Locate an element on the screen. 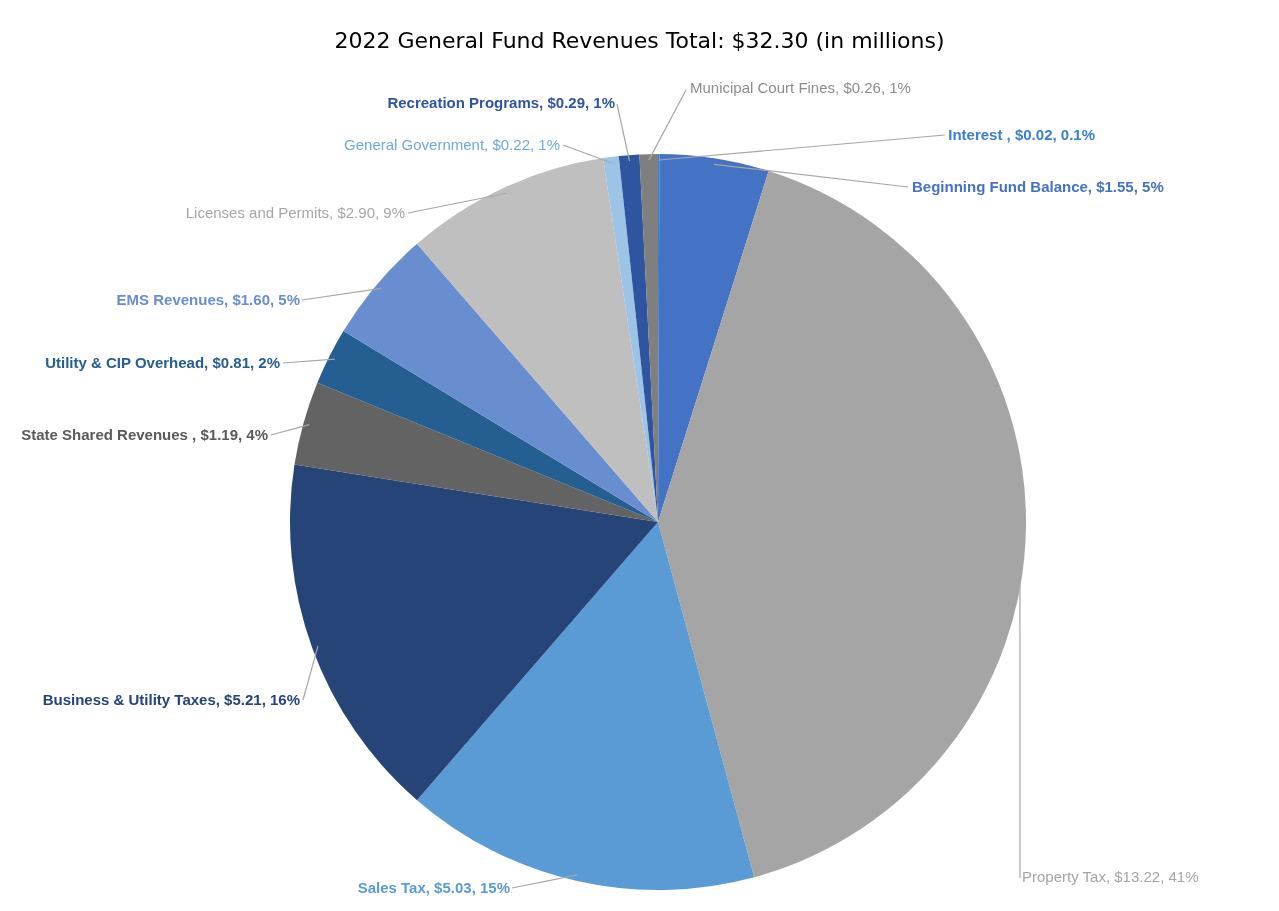 The width and height of the screenshot is (1279, 911). slice-label: Beginning Fund Balance, $1.55, 5% is located at coordinates (1038, 186).